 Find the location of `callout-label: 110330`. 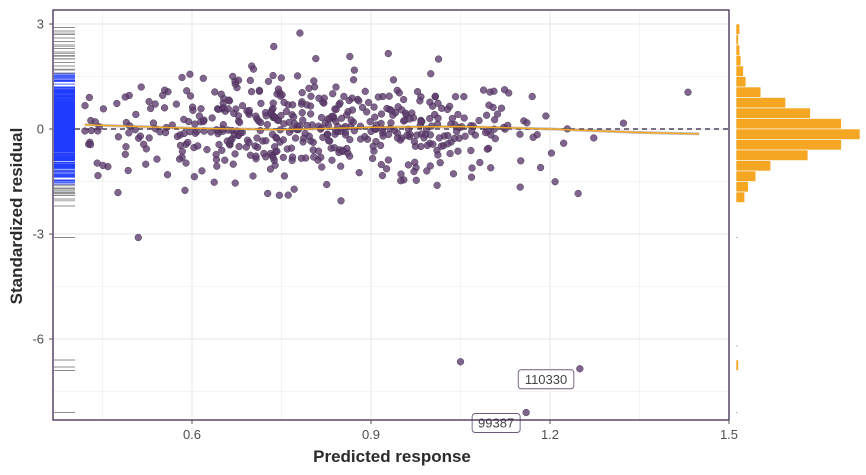

callout-label: 110330 is located at coordinates (546, 379).